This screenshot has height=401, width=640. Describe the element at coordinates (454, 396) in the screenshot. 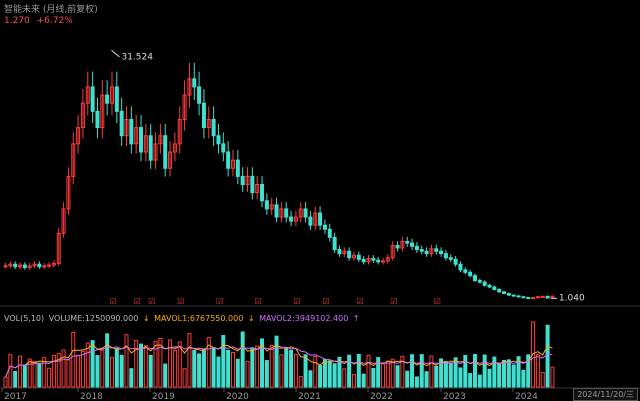

I see `x-tick-label: 2023` at that location.